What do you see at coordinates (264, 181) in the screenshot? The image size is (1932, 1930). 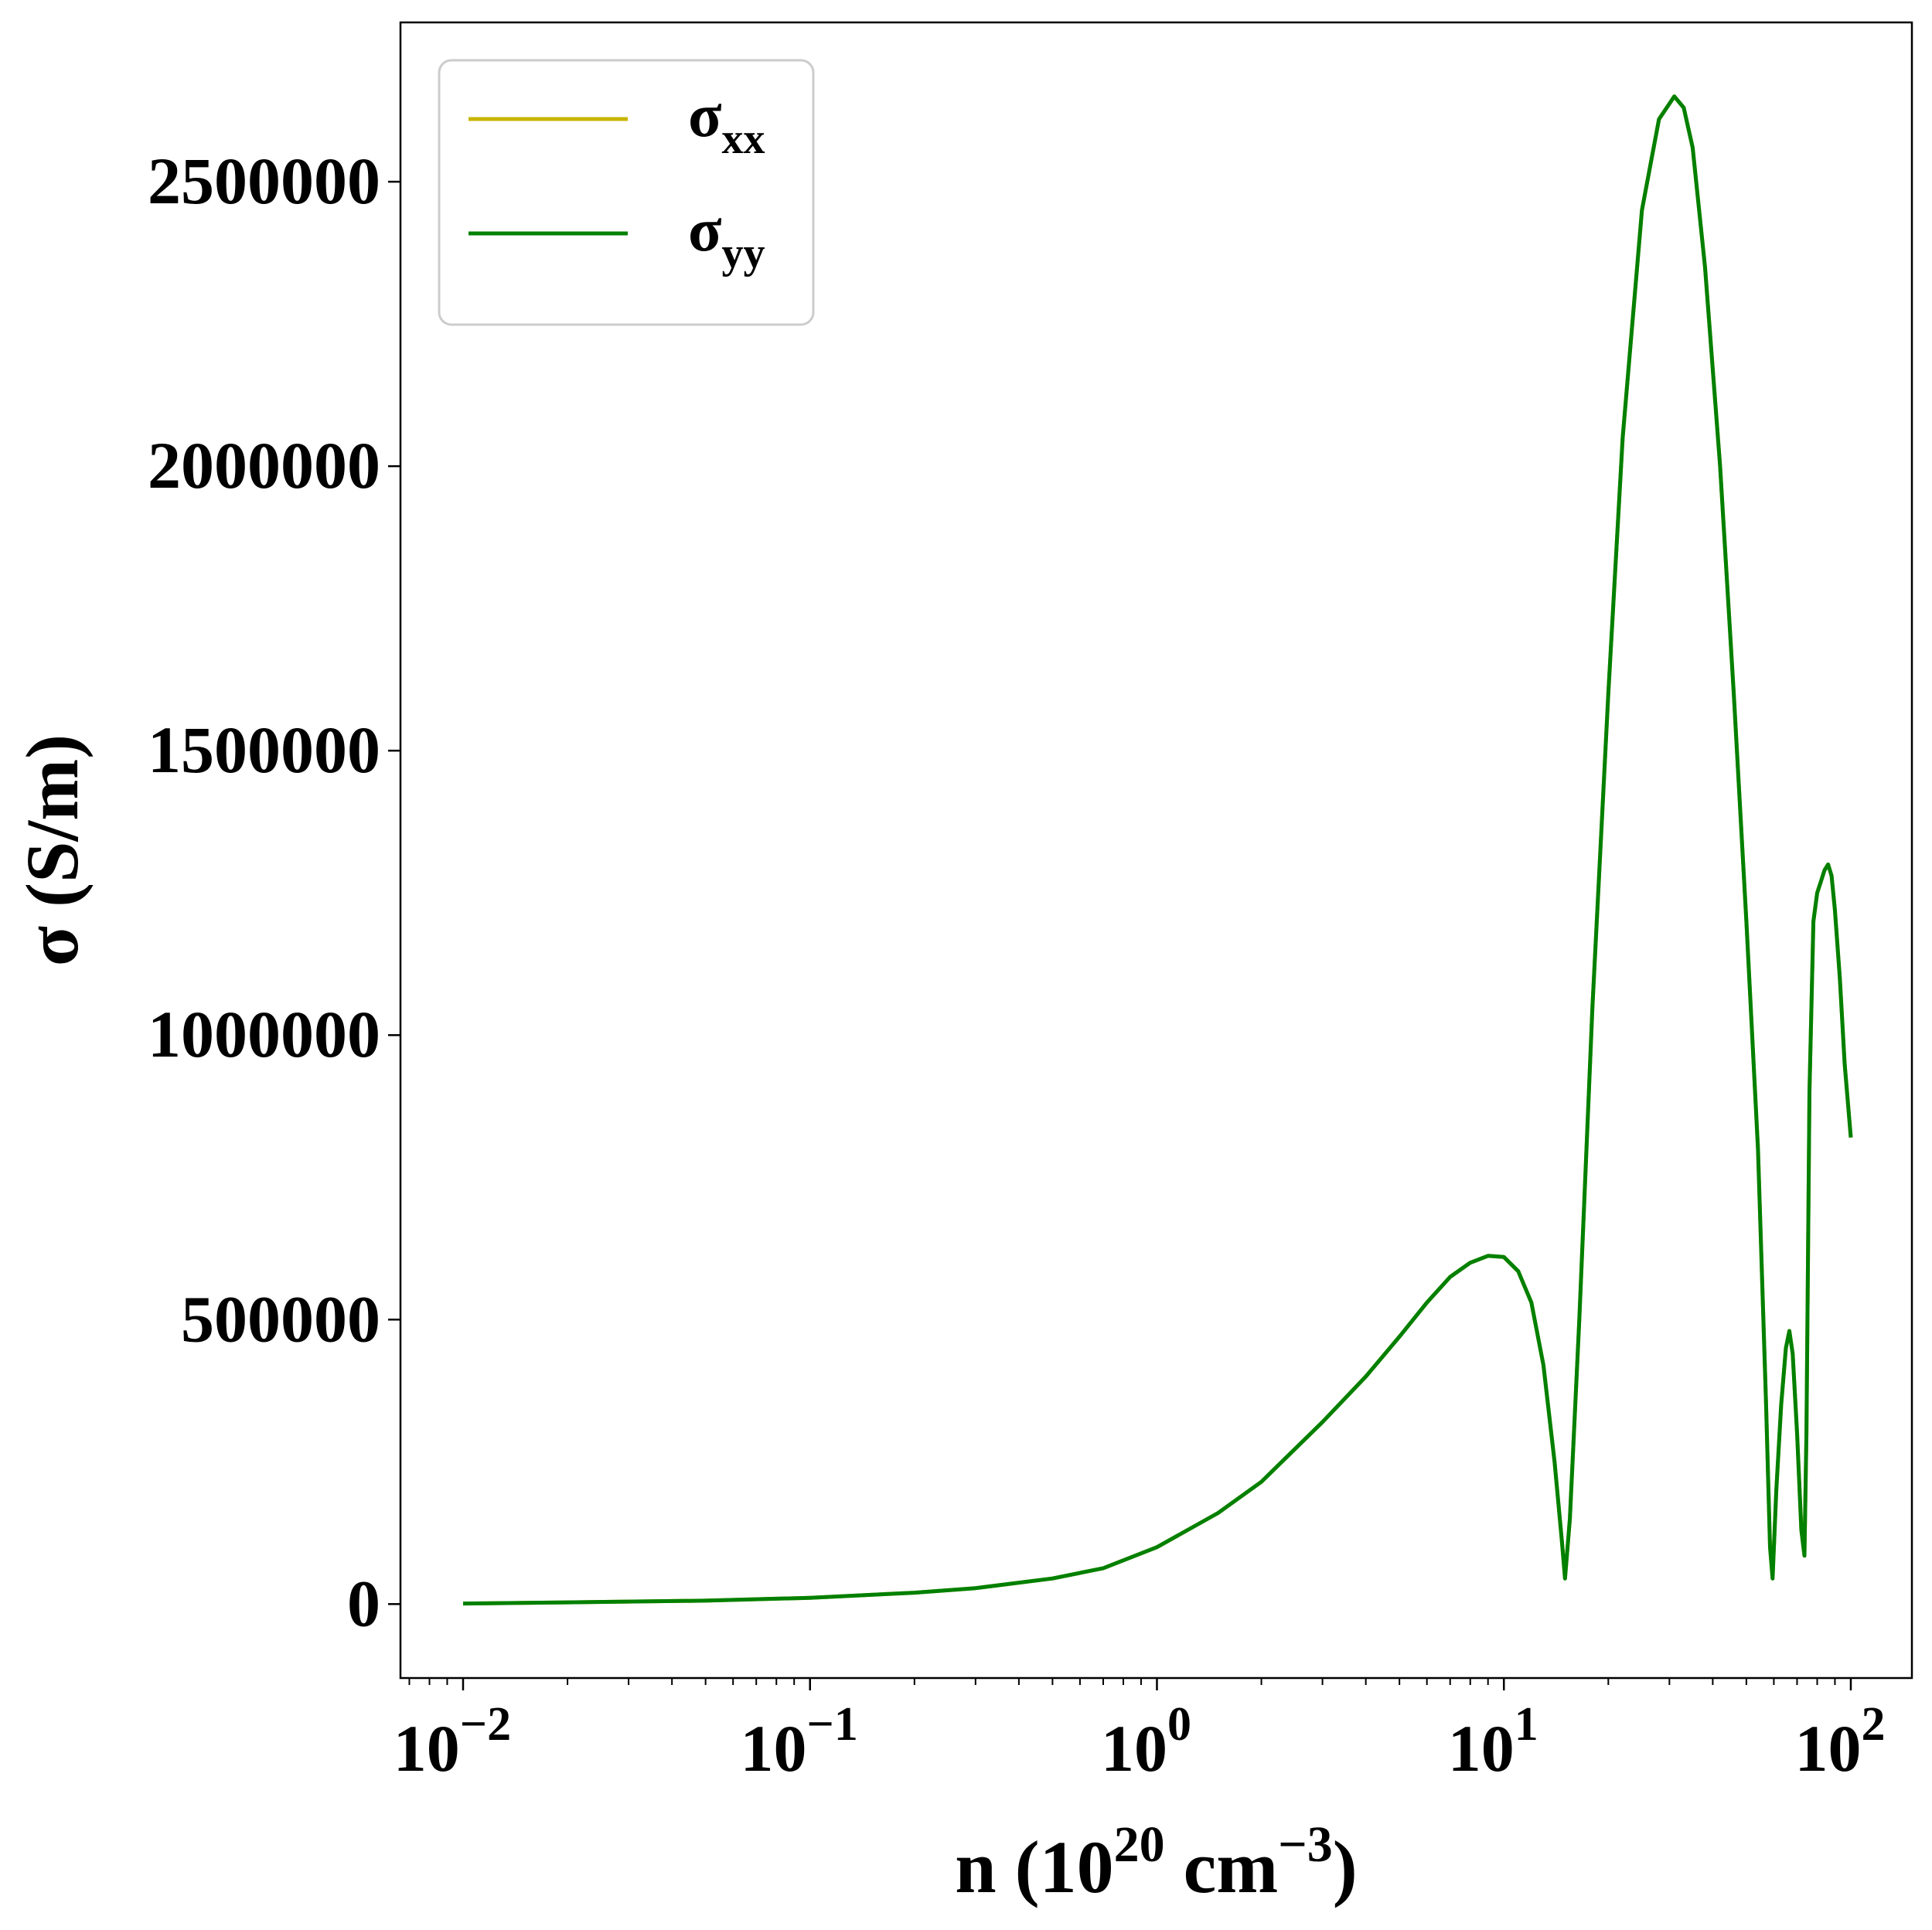 I see `y-tick-label: 2500000` at bounding box center [264, 181].